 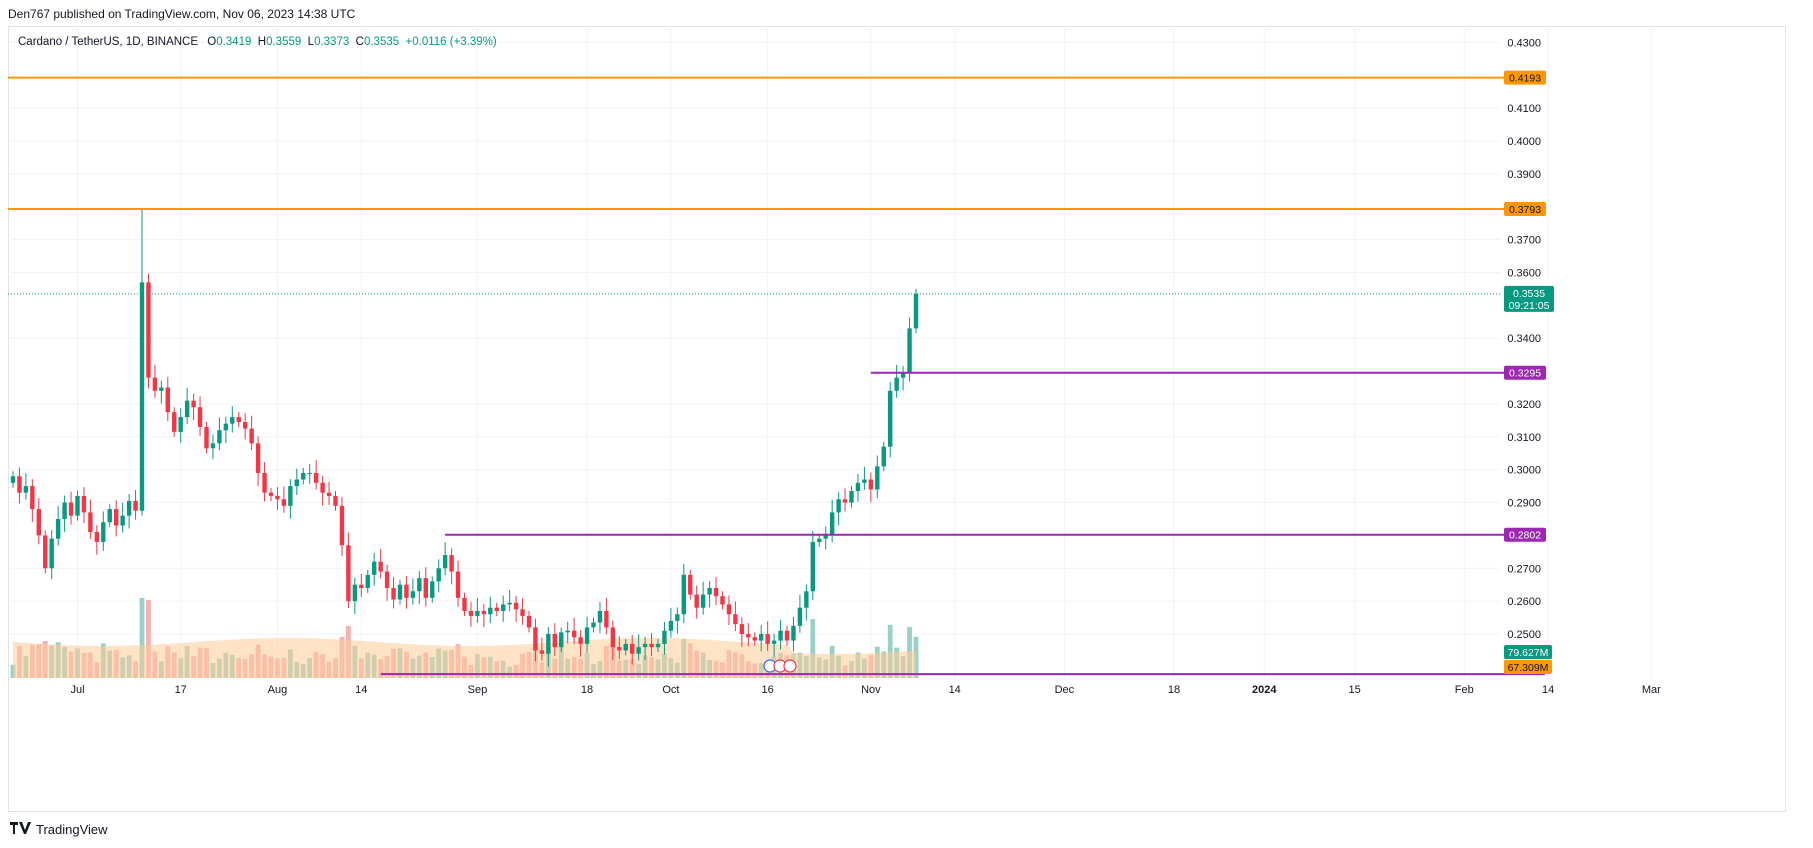 I want to click on event-icon, so click(x=790, y=666).